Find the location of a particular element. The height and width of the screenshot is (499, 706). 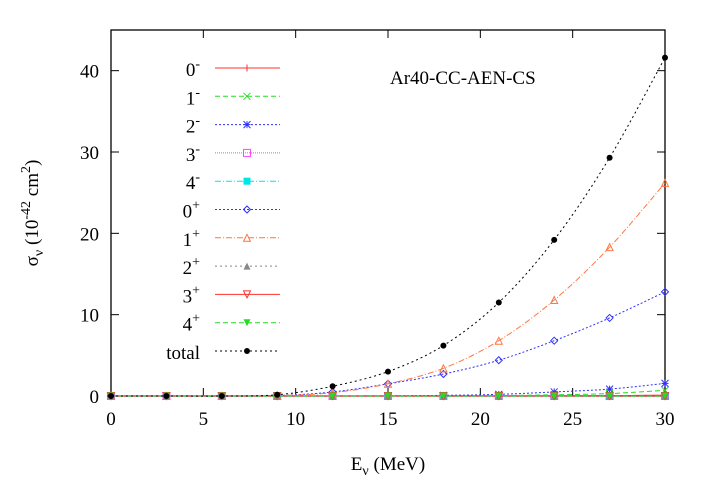

x-tick-label: 20 is located at coordinates (480, 419).